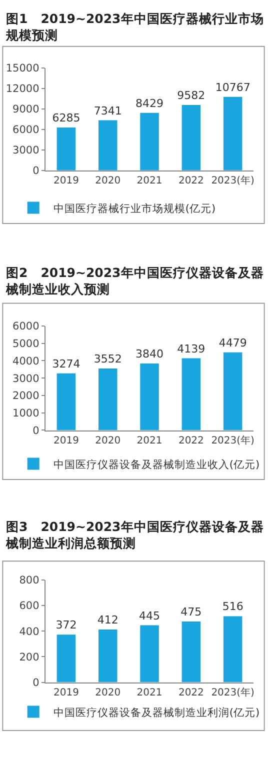 The height and width of the screenshot is (768, 268). Describe the element at coordinates (23, 68) in the screenshot. I see `y-tick-label: 15000` at that location.